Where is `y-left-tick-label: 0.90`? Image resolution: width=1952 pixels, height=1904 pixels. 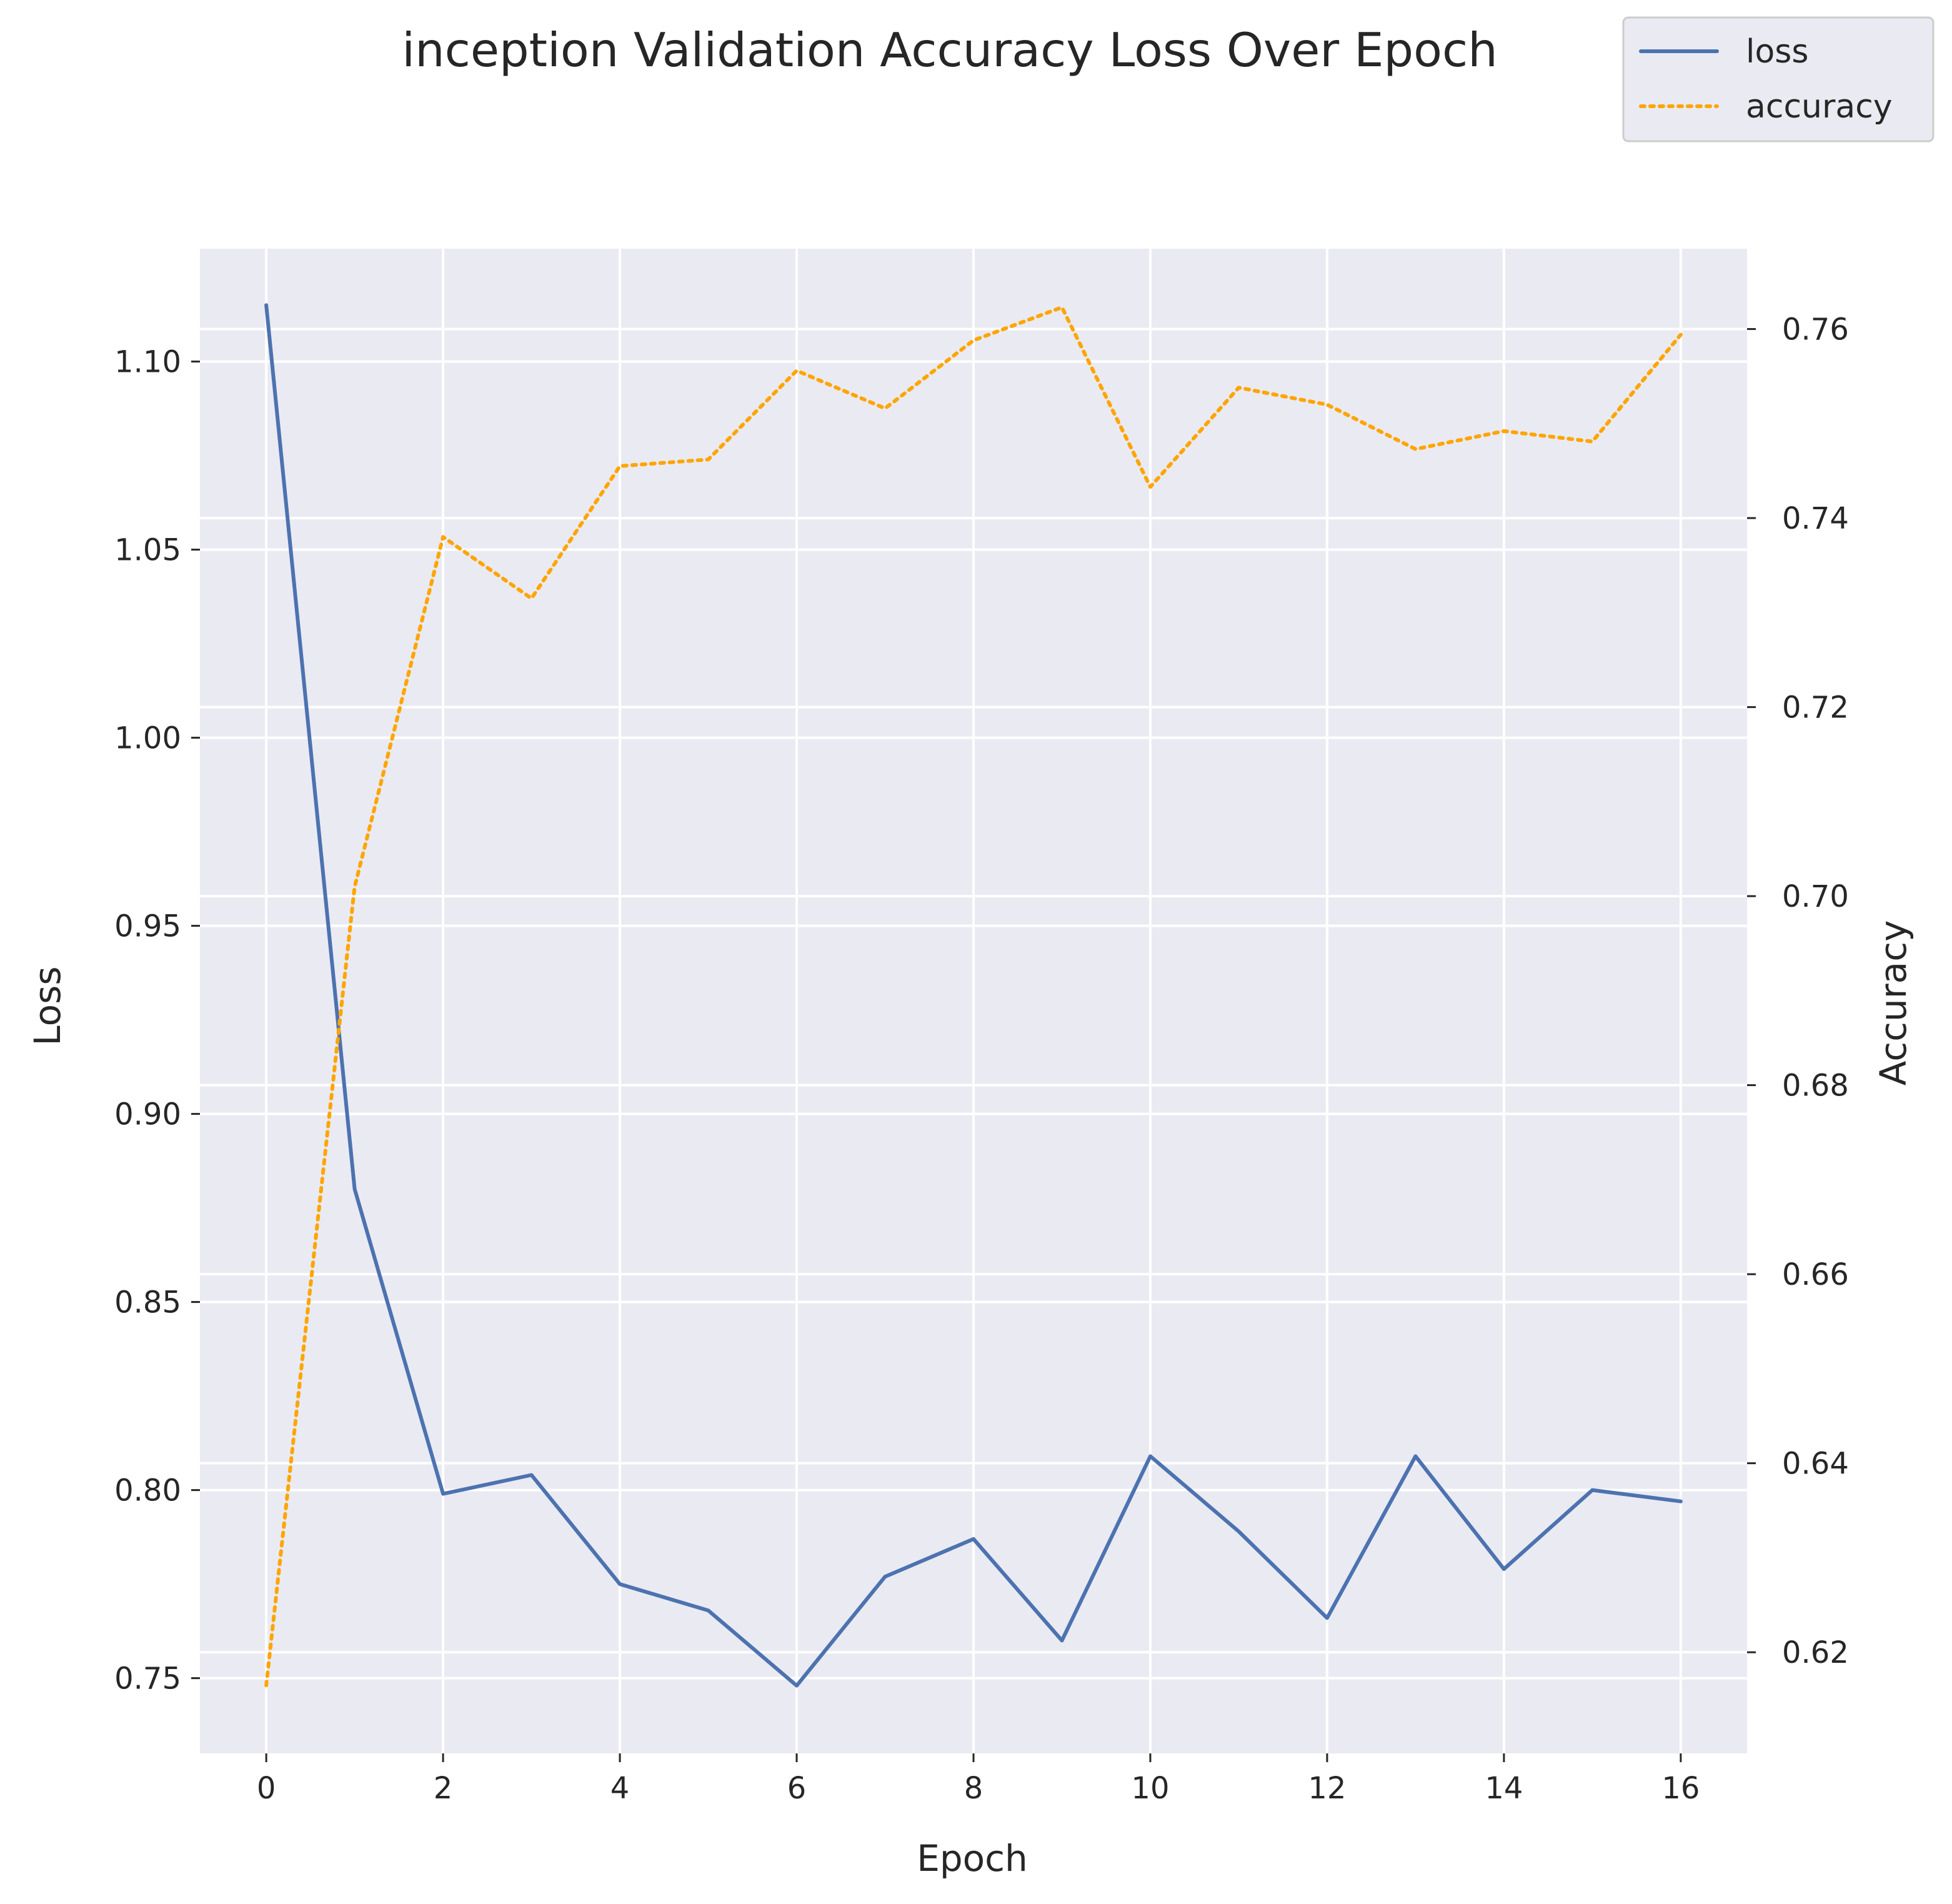
y-left-tick-label: 0.90 is located at coordinates (147, 1114).